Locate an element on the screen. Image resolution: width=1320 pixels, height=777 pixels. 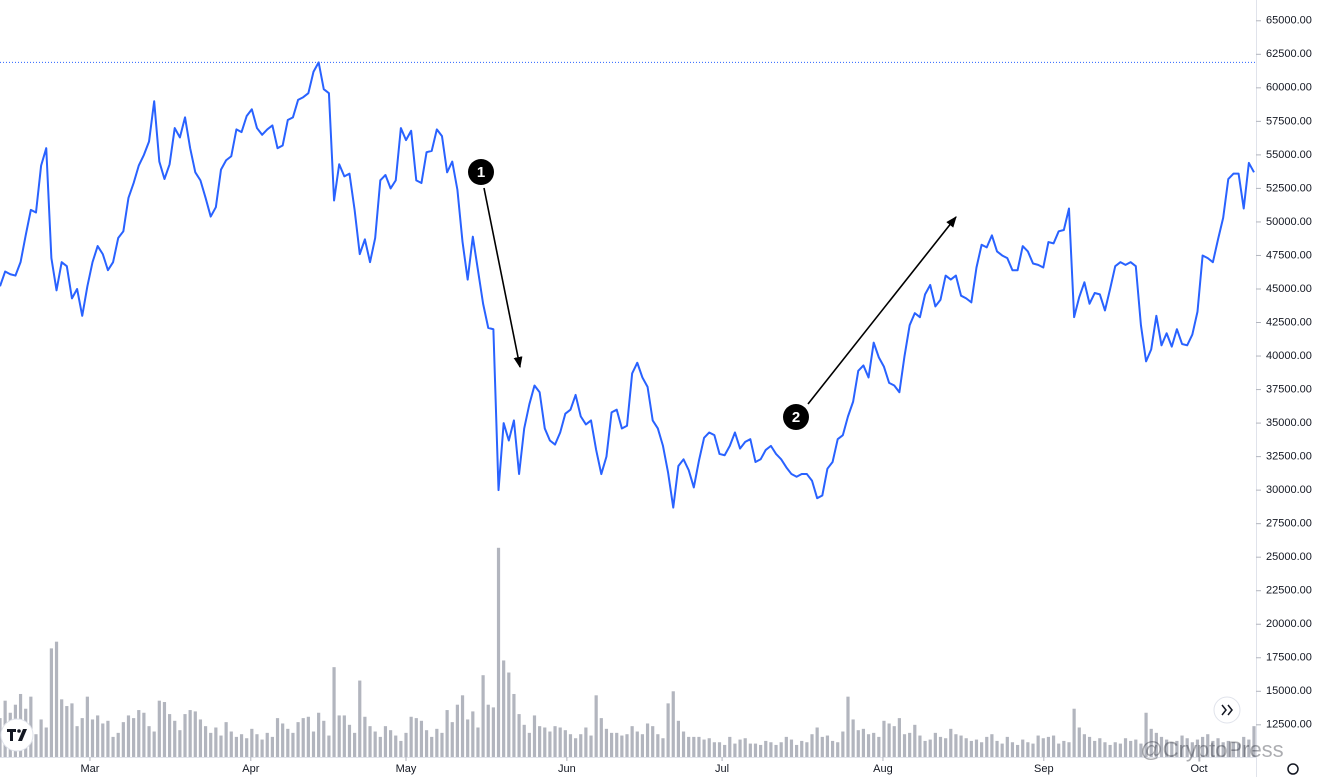
y-tick-label: 22500.00 is located at coordinates (1289, 591).